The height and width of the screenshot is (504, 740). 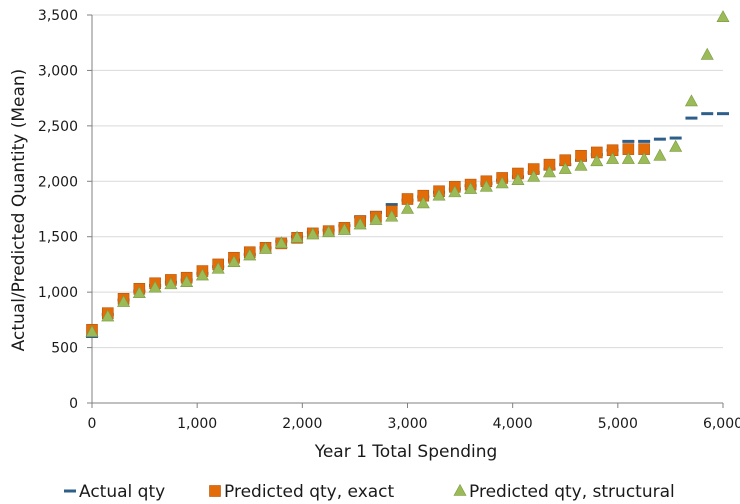 What do you see at coordinates (309, 492) in the screenshot?
I see `legend-label: Predicted qty, exact` at bounding box center [309, 492].